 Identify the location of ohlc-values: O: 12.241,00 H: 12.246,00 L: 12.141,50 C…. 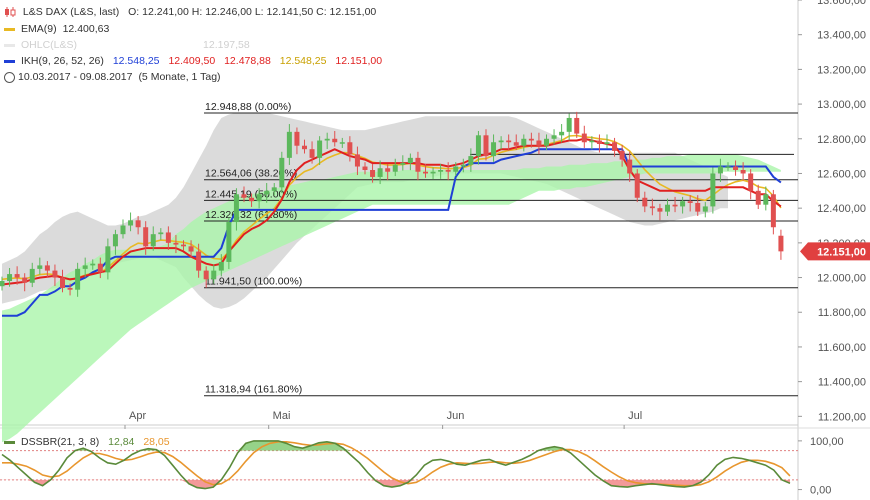
(252, 12).